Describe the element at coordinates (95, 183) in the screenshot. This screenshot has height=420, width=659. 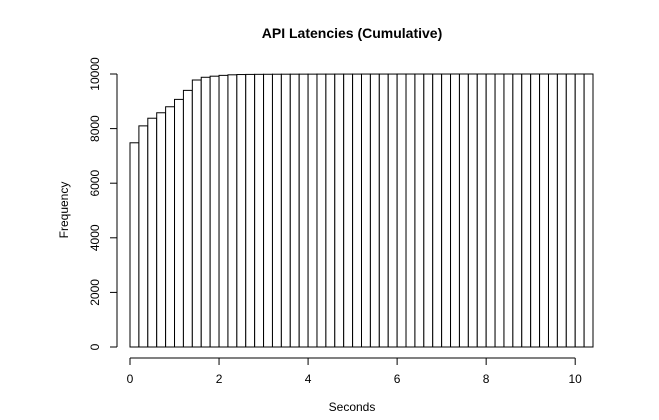
I see `y-tick-label: 6000` at that location.